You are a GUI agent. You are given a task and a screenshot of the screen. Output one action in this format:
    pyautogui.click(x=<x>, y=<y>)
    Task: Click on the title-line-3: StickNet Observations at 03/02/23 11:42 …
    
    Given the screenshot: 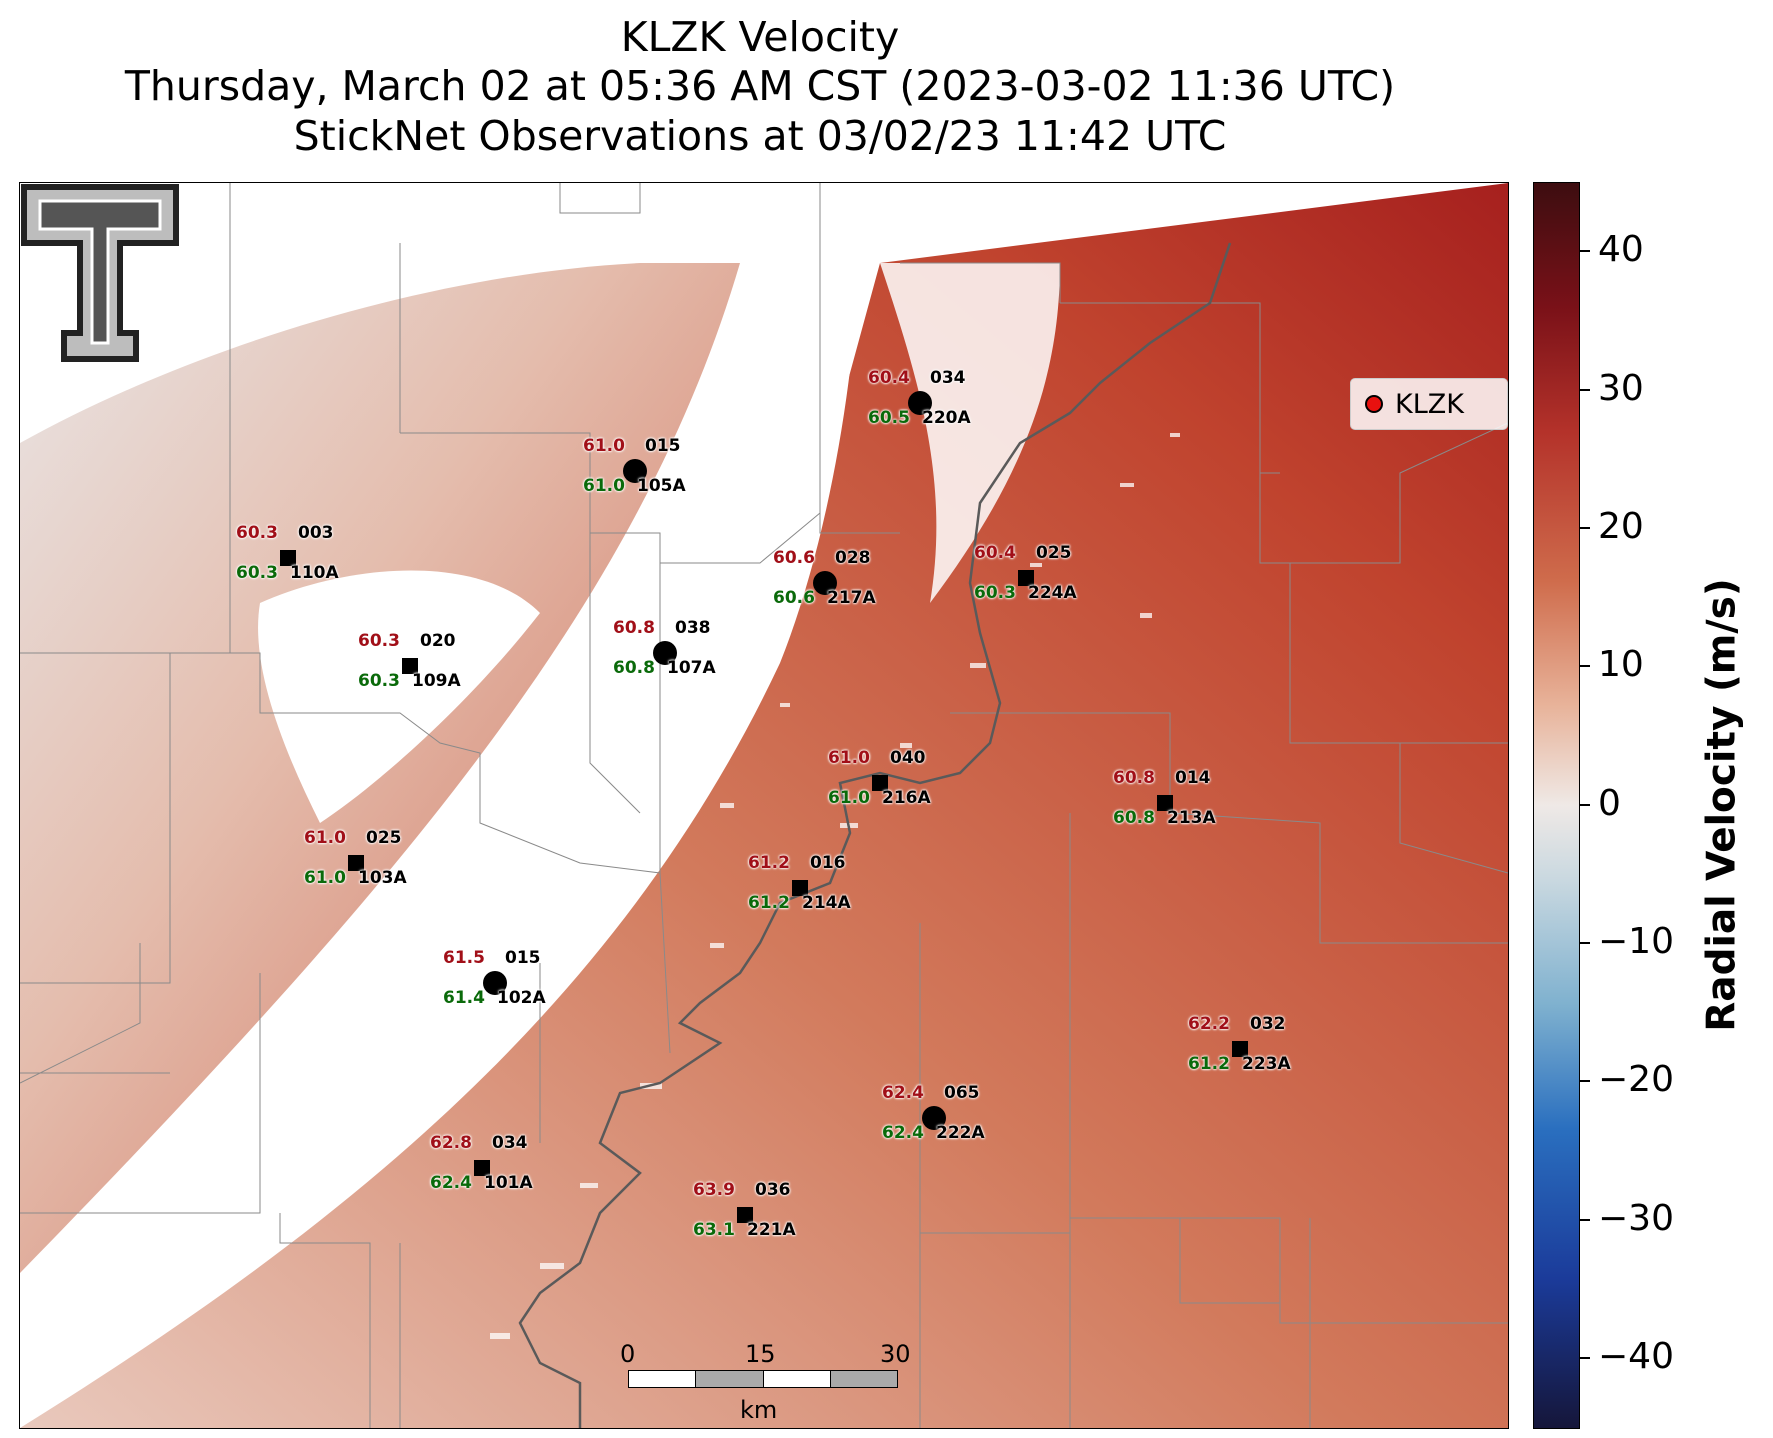 What is the action you would take?
    pyautogui.click(x=760, y=136)
    